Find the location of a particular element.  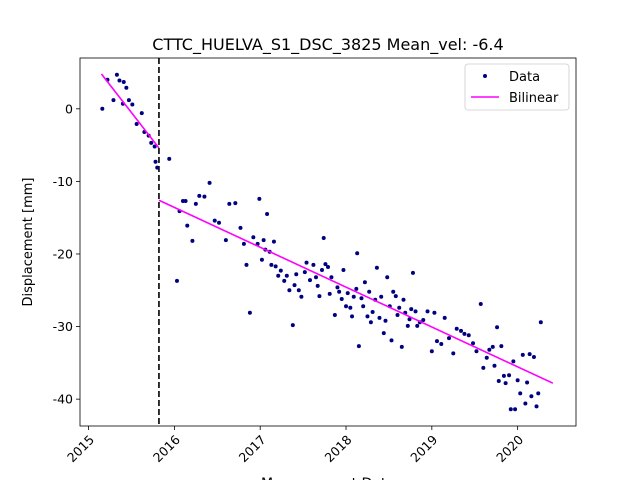

y-axis-label: Displacement [mm] is located at coordinates (28, 242).